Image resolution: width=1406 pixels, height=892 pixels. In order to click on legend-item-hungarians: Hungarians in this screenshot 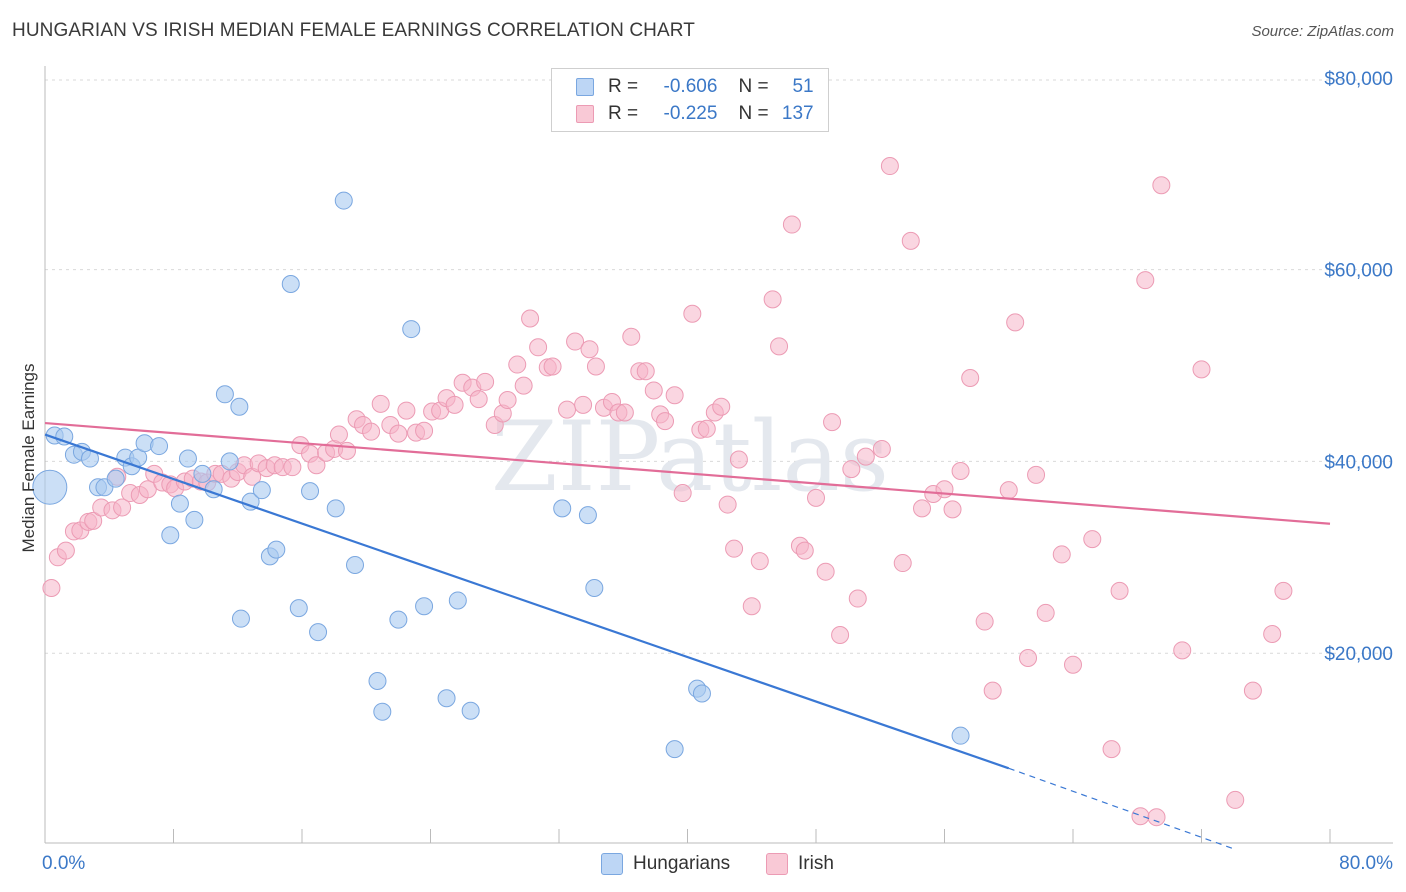, I will do `click(665, 864)`.